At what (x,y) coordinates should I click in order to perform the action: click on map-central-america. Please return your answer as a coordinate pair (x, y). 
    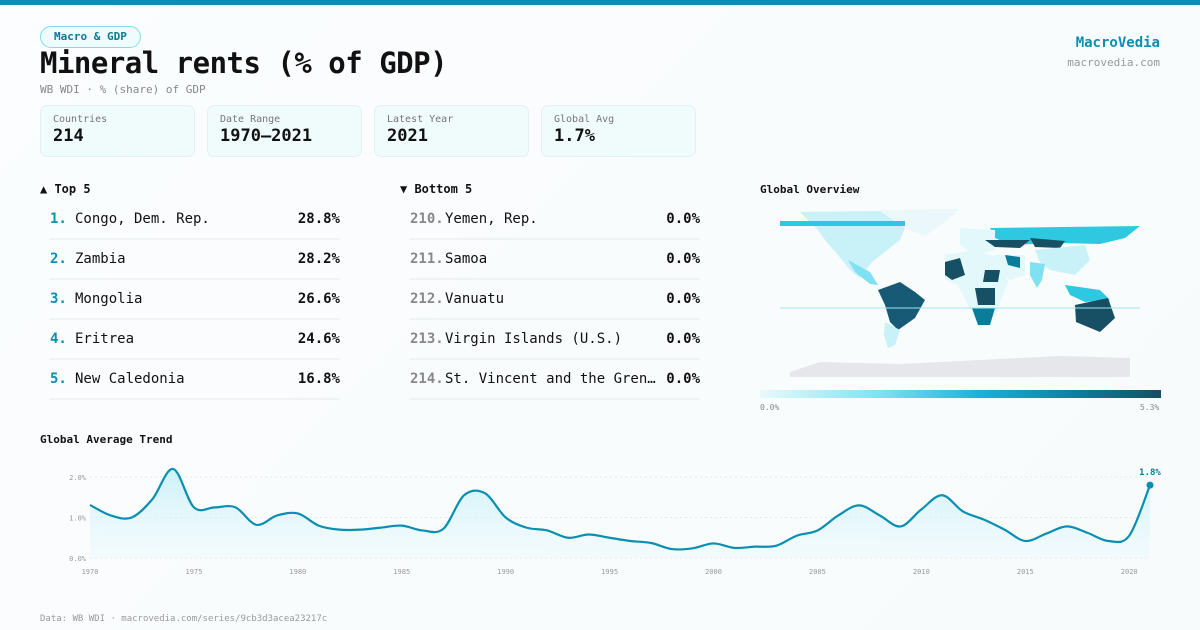
    Looking at the image, I should click on (863, 272).